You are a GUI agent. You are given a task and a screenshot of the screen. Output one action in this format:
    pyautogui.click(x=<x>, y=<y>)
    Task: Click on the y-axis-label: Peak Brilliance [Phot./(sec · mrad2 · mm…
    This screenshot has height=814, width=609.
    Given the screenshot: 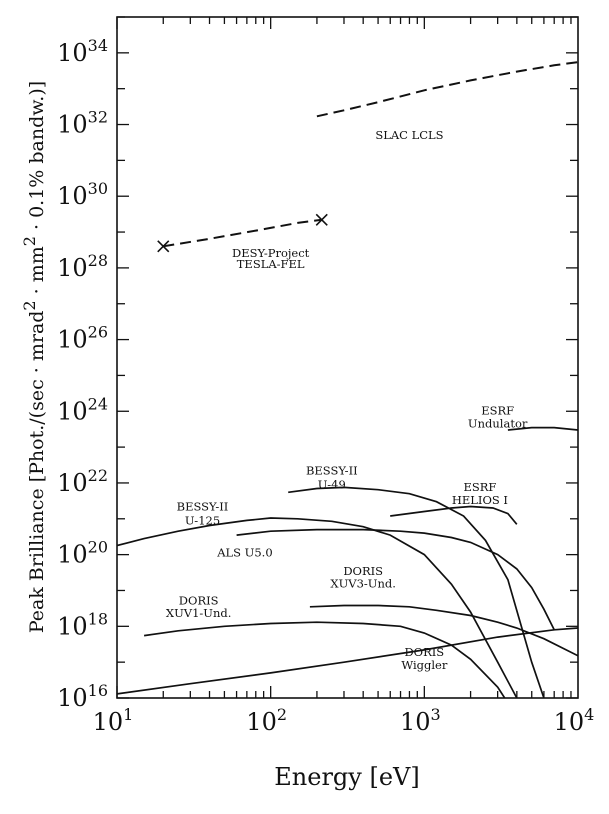 What is the action you would take?
    pyautogui.click(x=34, y=357)
    